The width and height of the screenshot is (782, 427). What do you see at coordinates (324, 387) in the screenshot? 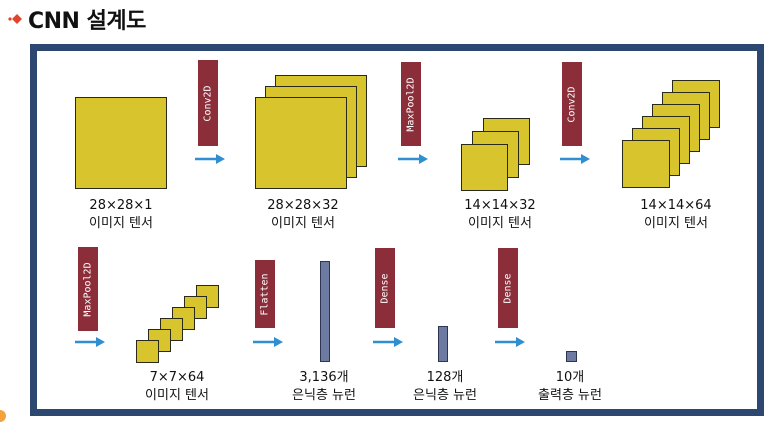
I see `node-label: 3,136개 은닉층 뉴런` at bounding box center [324, 387].